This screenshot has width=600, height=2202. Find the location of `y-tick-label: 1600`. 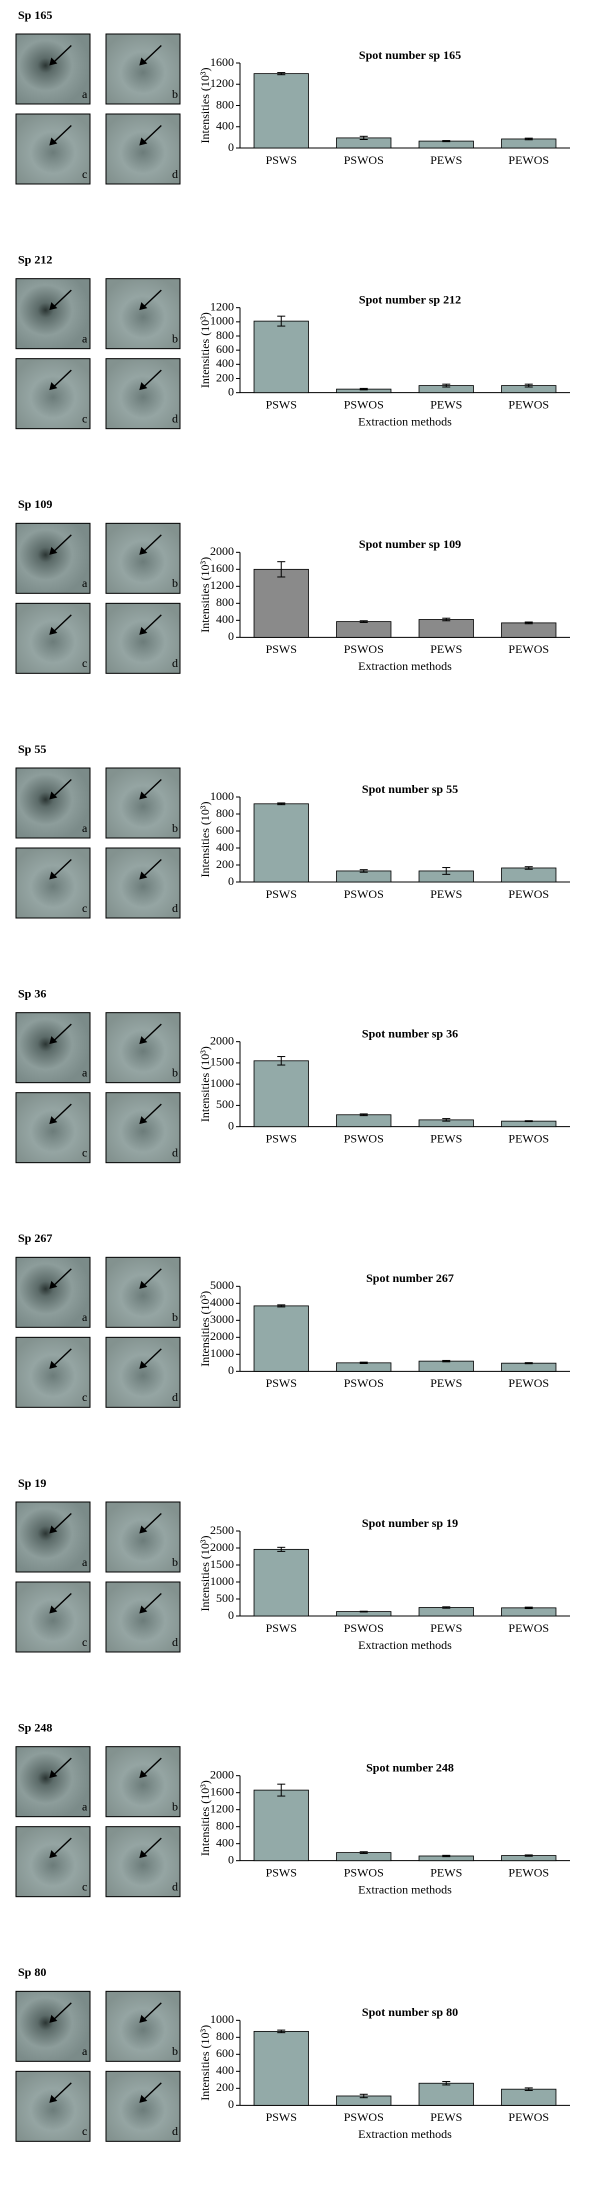

y-tick-label: 1600 is located at coordinates (222, 568).